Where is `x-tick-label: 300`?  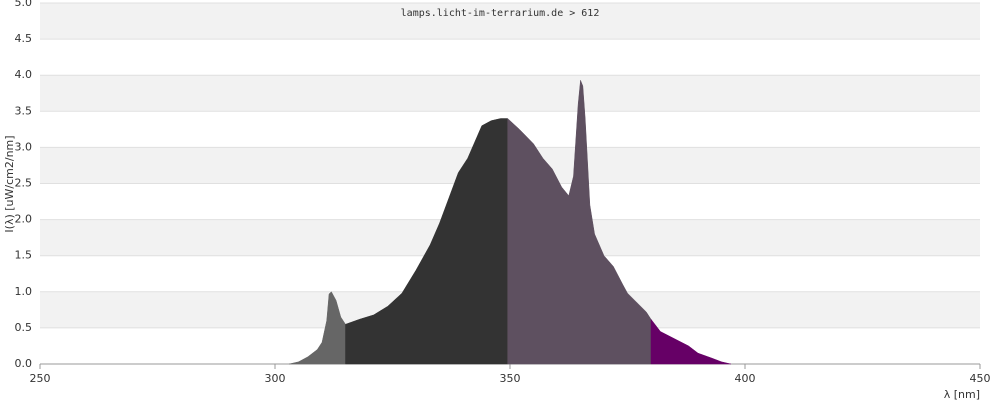 x-tick-label: 300 is located at coordinates (275, 378).